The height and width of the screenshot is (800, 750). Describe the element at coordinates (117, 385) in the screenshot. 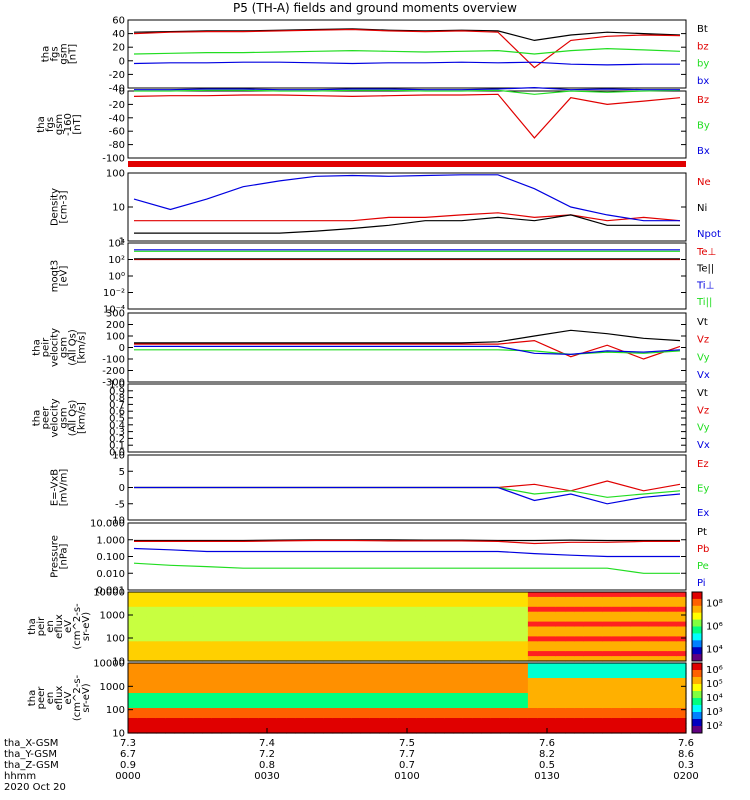

I see `y-tick-label: 1.0` at that location.